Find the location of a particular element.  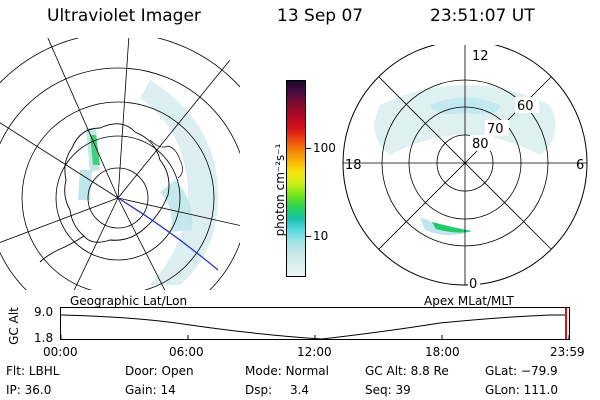

altitude-xticks is located at coordinates (315, 337).